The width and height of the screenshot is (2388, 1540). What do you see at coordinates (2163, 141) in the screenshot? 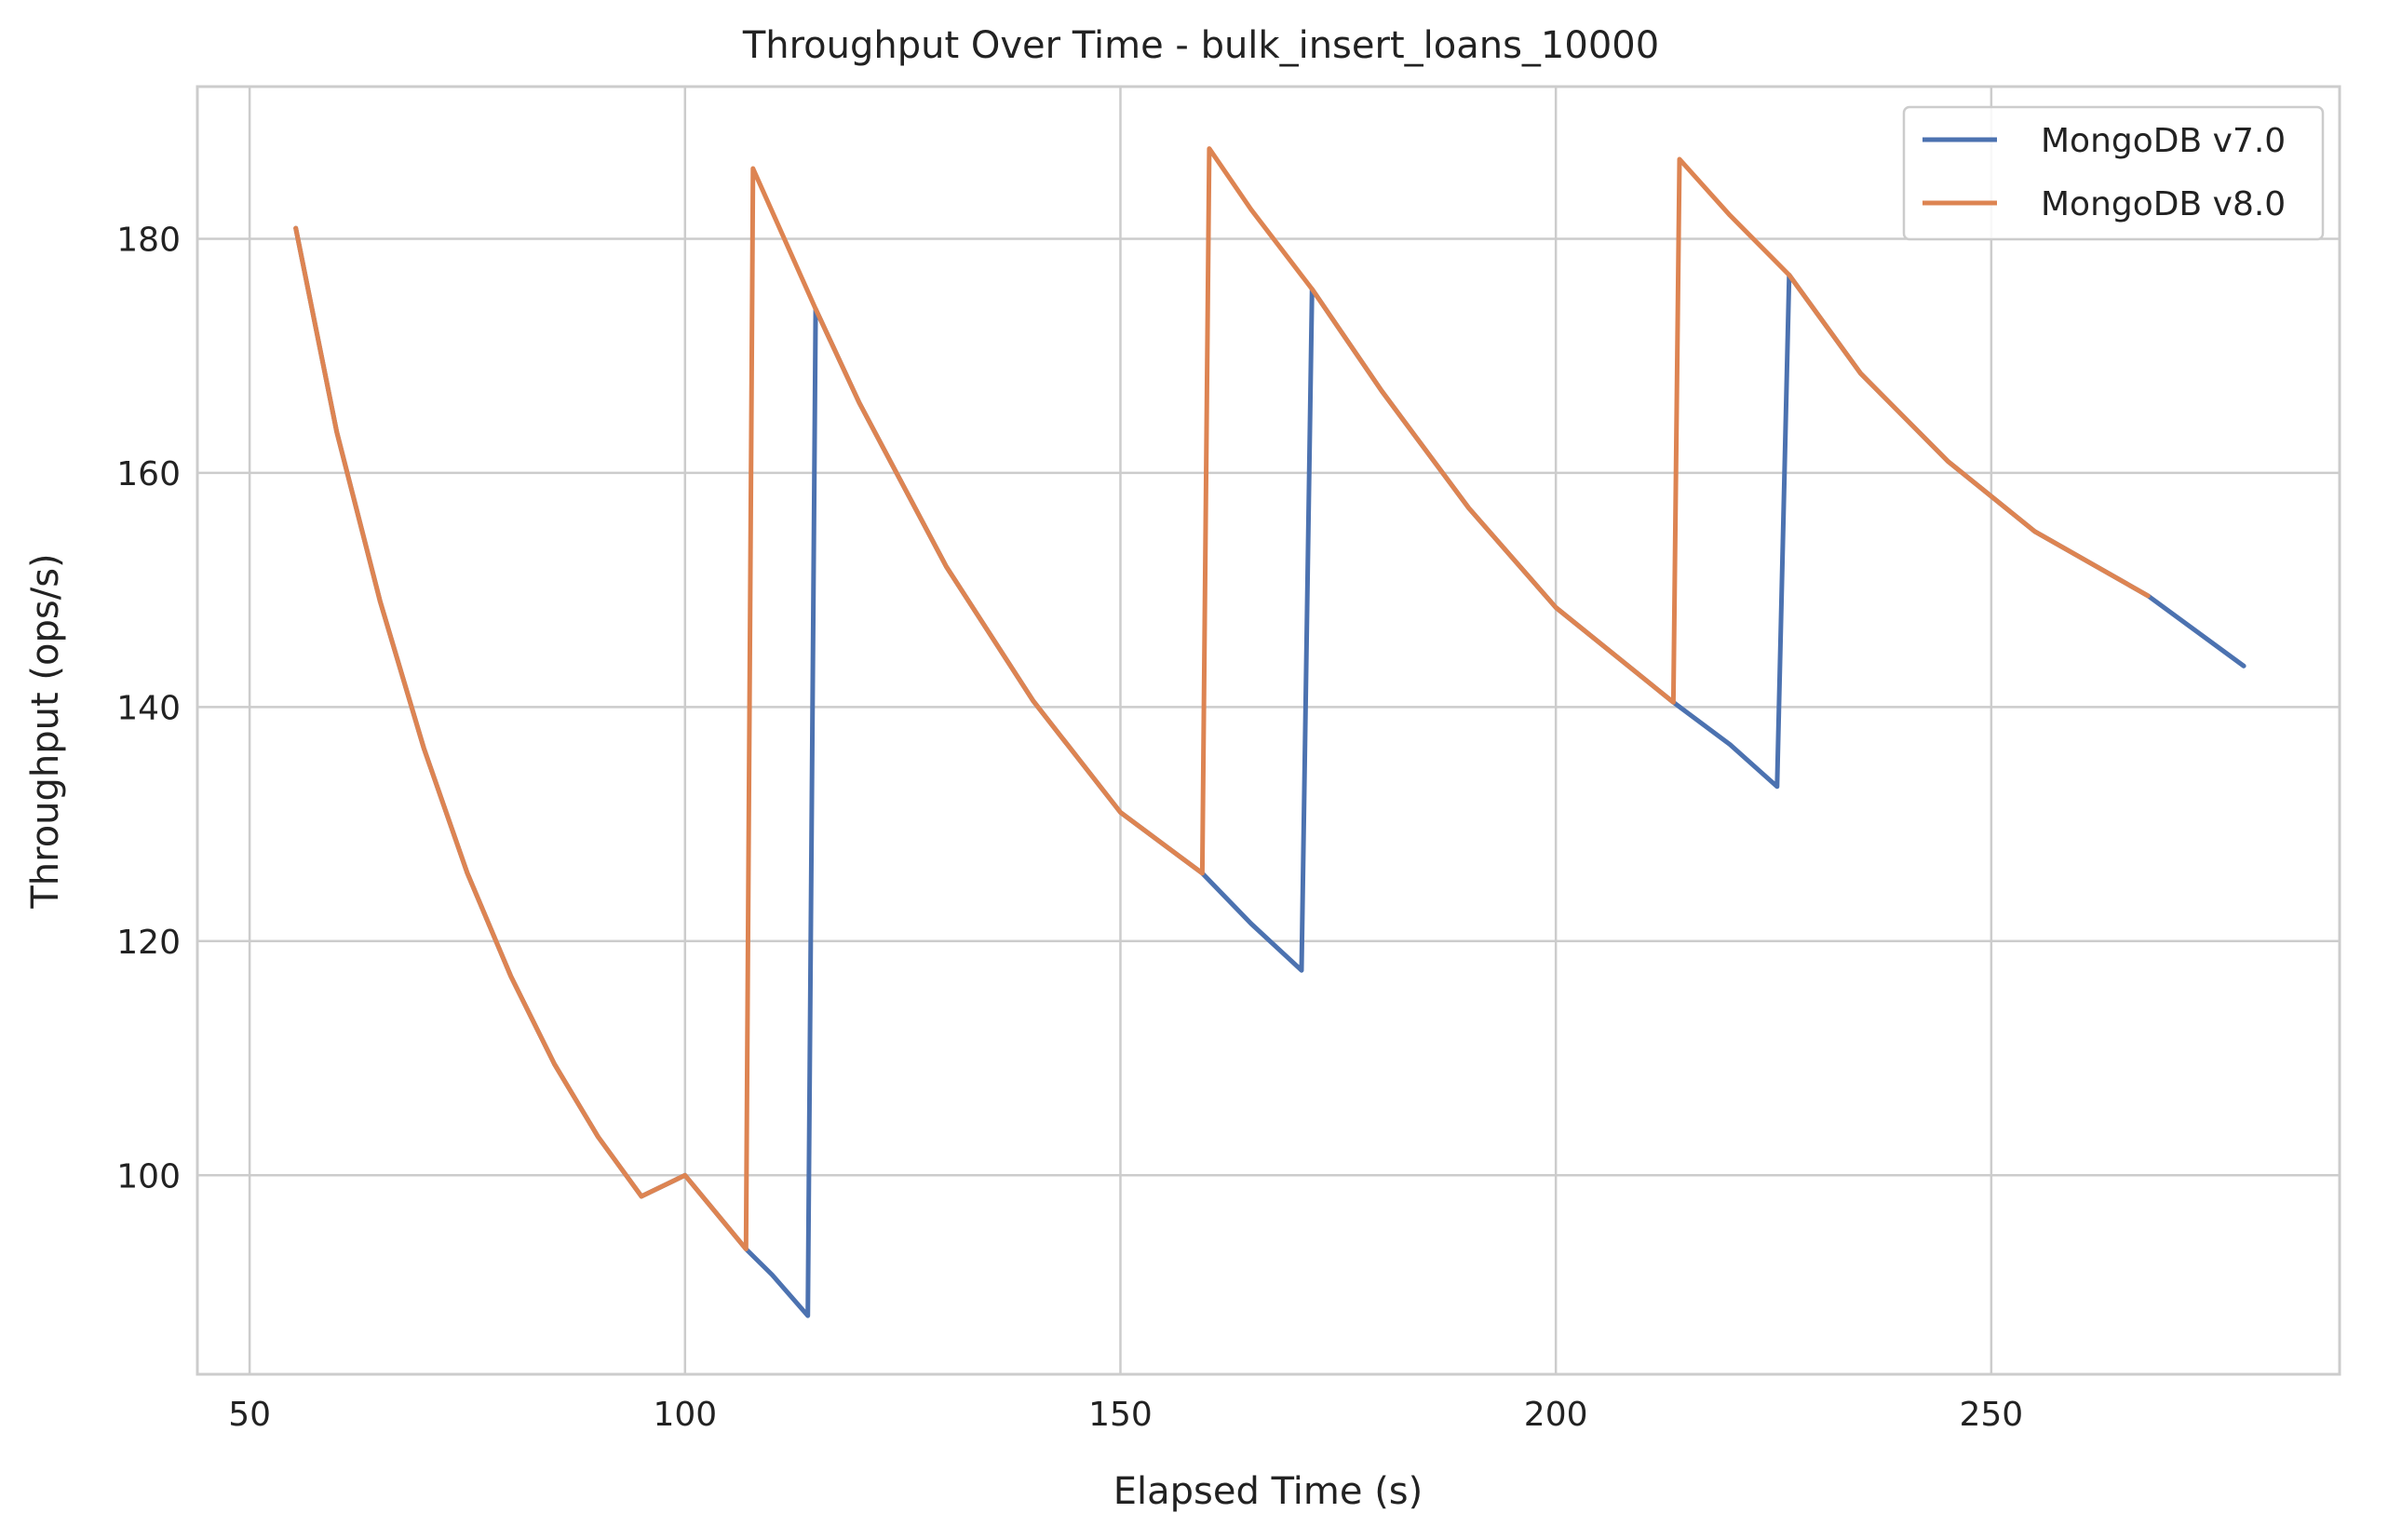
I see `legend-label-v7: MongoDB v7.0` at bounding box center [2163, 141].